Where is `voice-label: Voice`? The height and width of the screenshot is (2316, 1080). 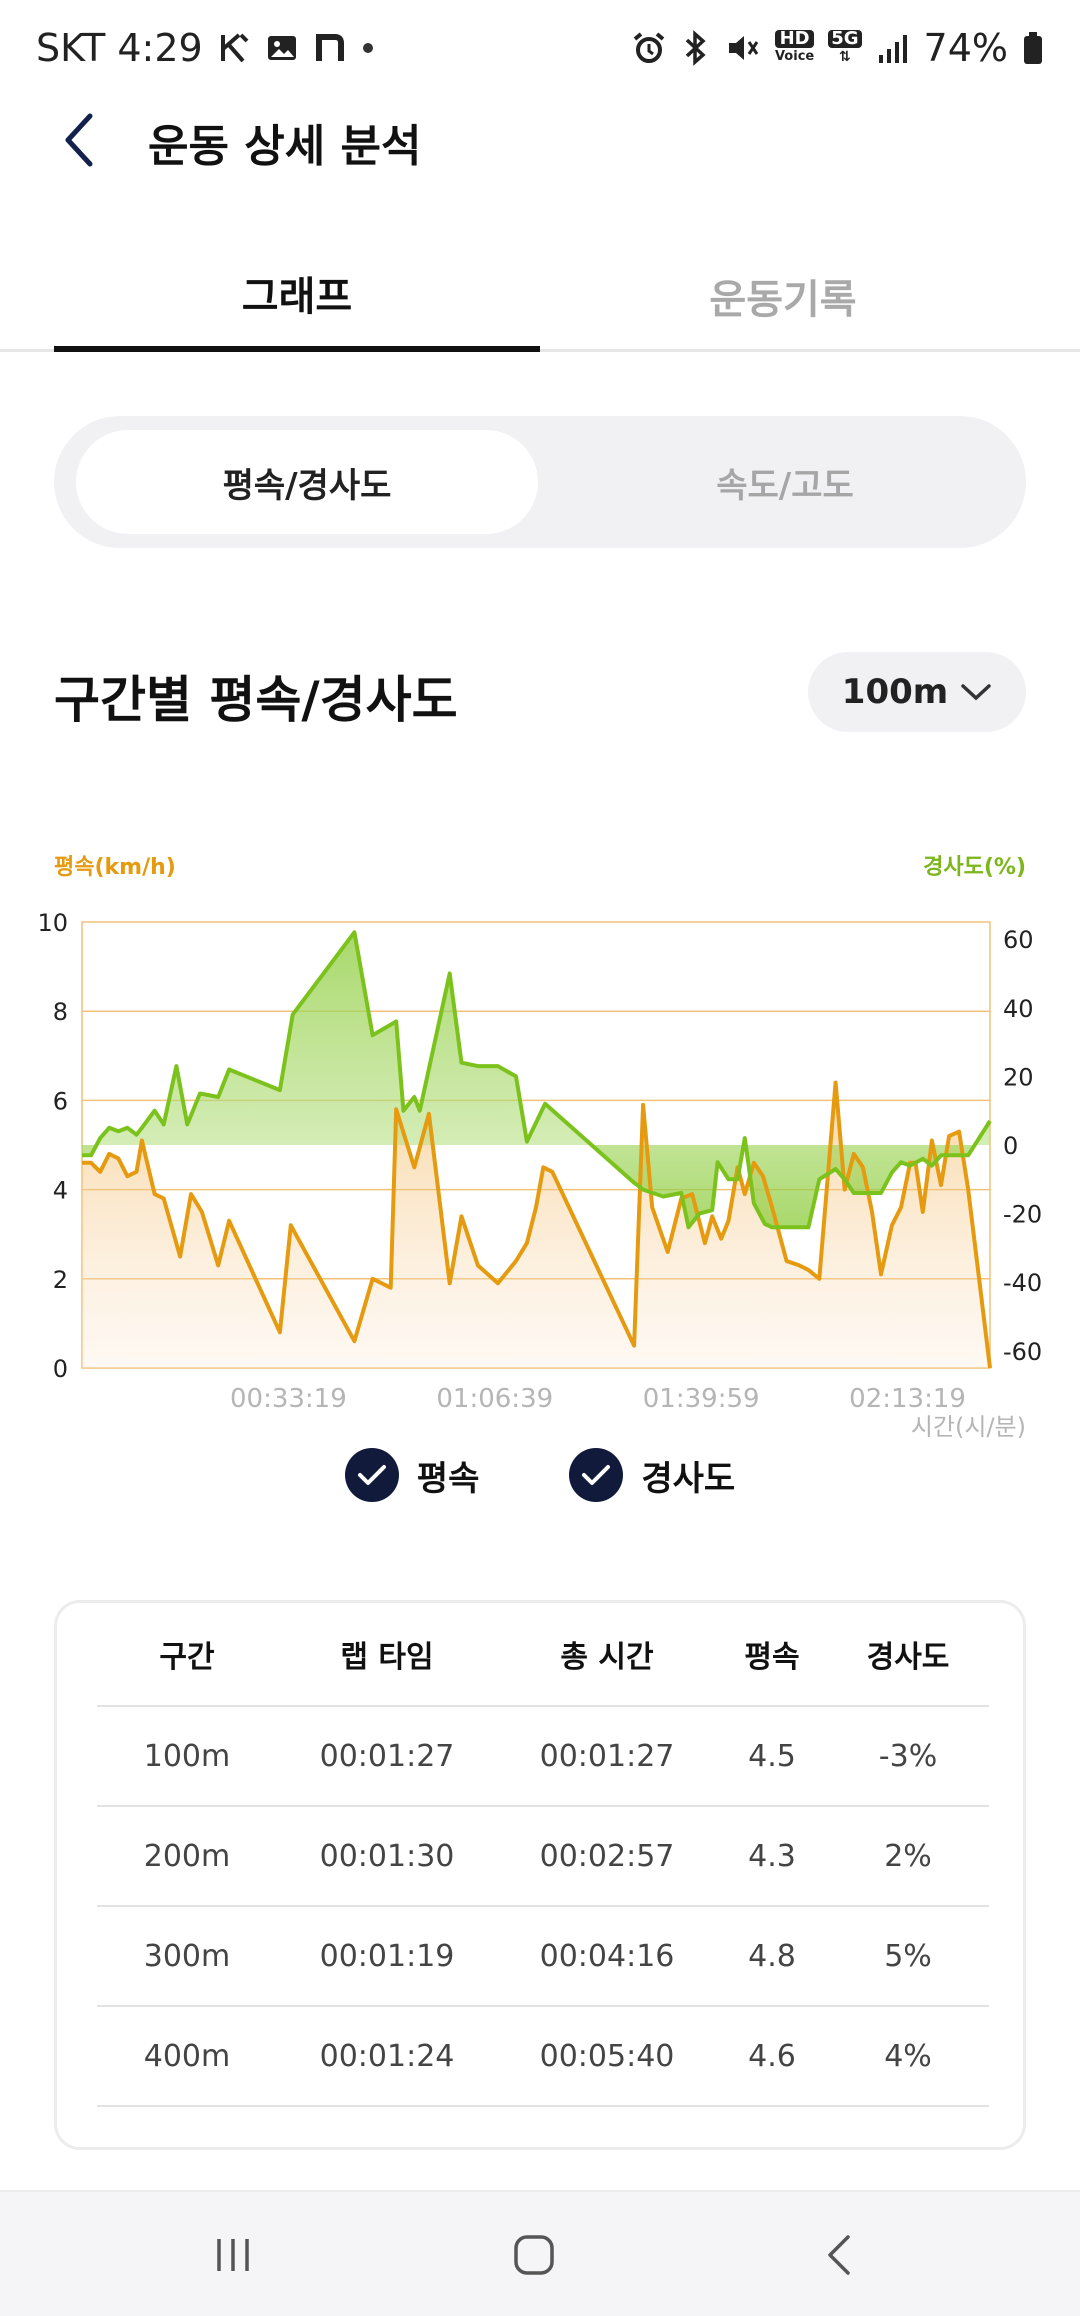
voice-label: Voice is located at coordinates (794, 56).